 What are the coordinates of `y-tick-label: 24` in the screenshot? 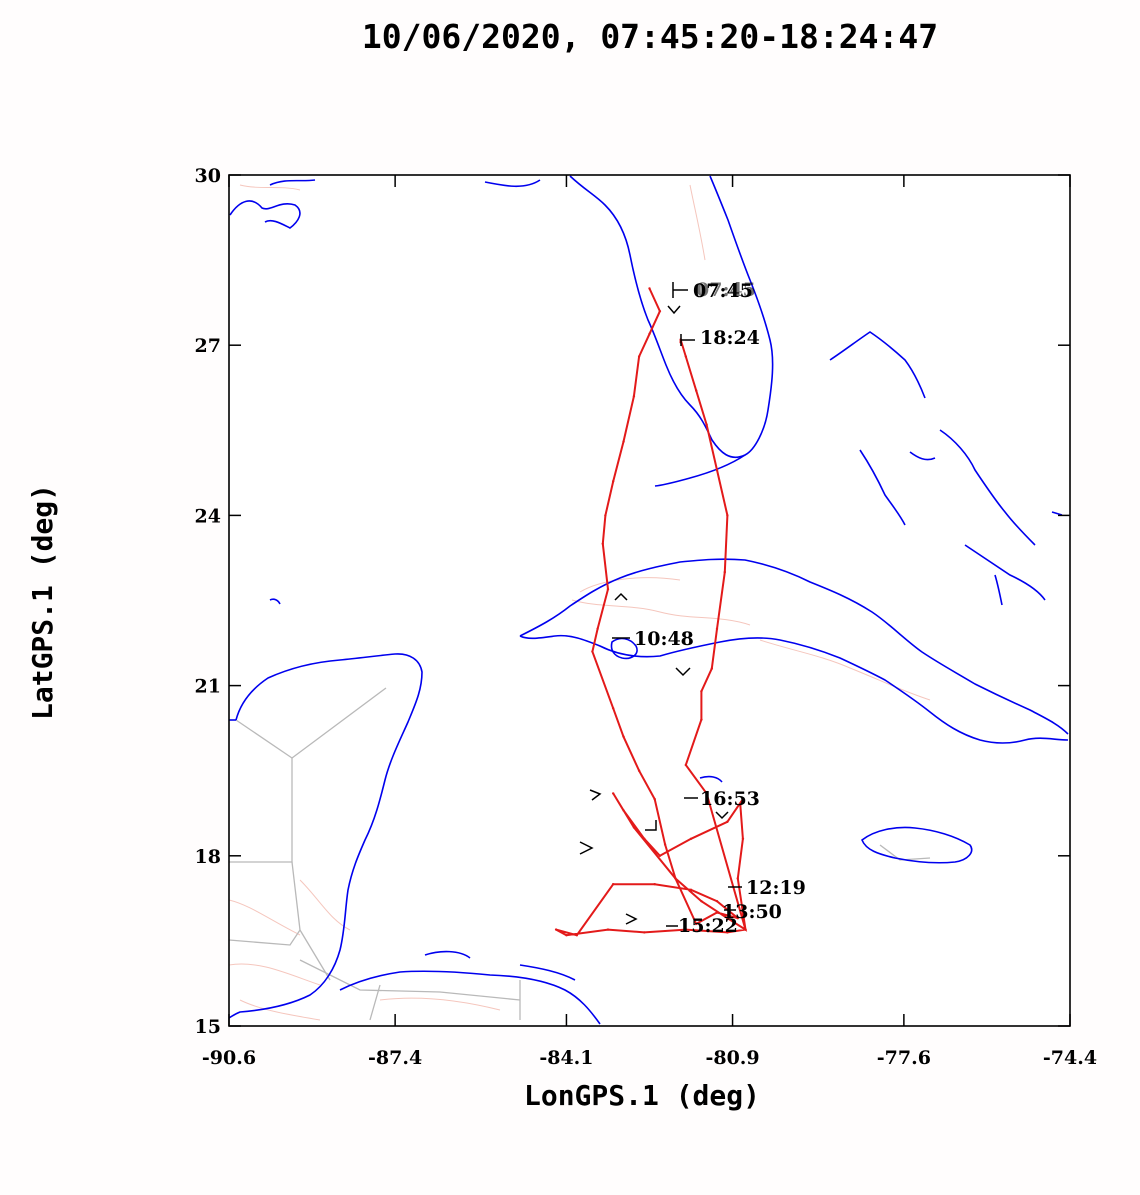 It's located at (208, 516).